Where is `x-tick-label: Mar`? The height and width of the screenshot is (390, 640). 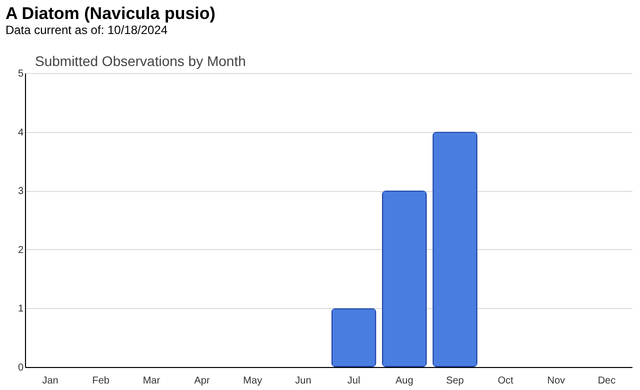
x-tick-label: Mar is located at coordinates (151, 381).